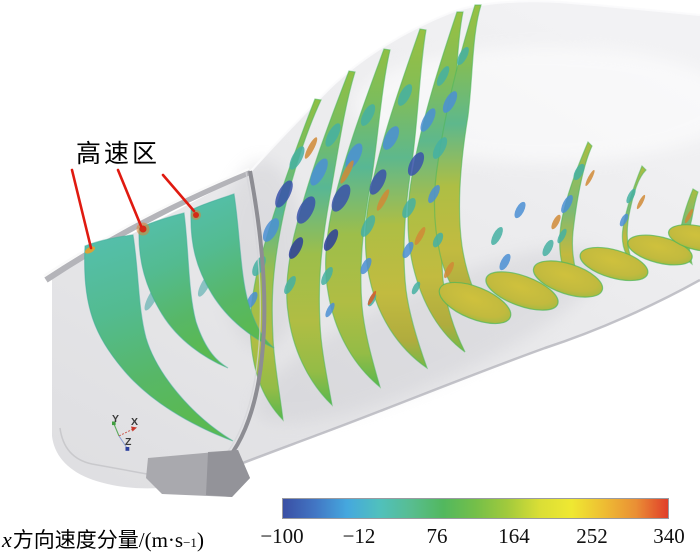 The height and width of the screenshot is (555, 700). Describe the element at coordinates (592, 536) in the screenshot. I see `colorbar-tick: 252` at that location.